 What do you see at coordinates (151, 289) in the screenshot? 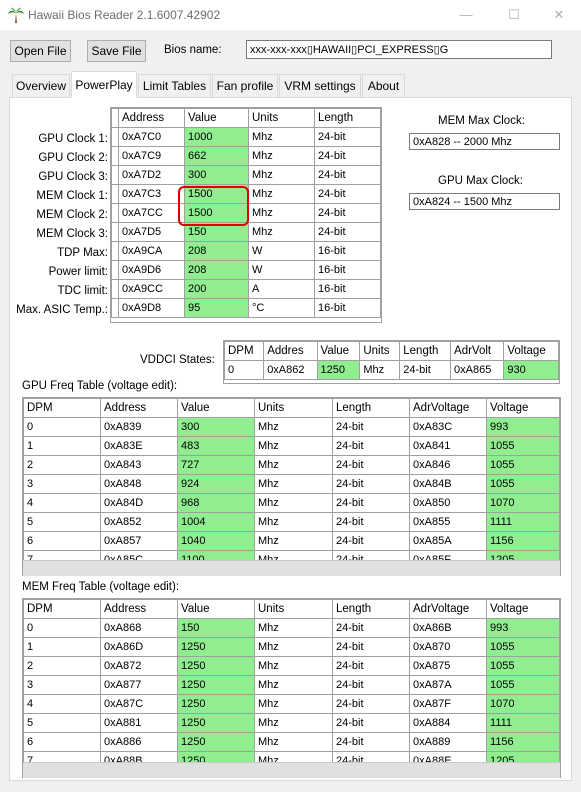
I see `cell-address: 0xA9CC` at bounding box center [151, 289].